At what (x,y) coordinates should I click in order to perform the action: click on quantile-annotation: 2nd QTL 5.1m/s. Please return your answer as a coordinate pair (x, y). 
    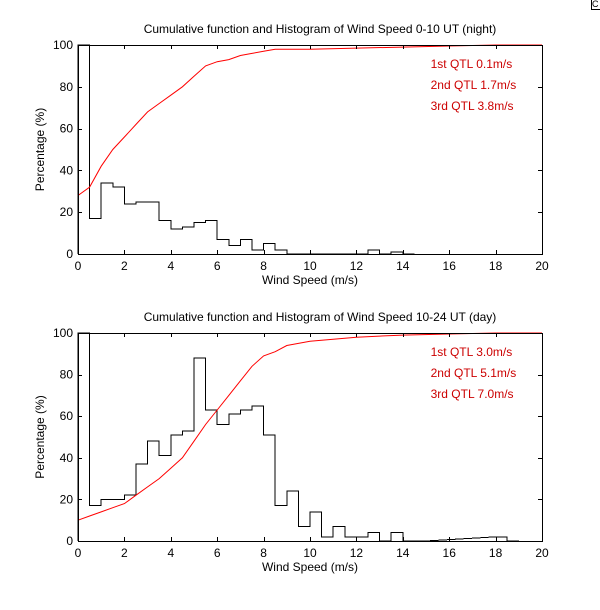
    Looking at the image, I should click on (474, 373).